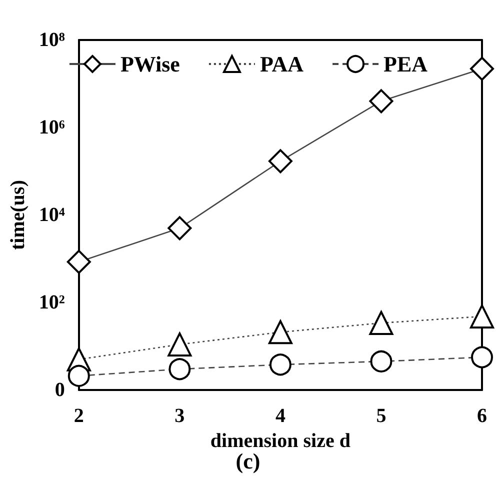 This screenshot has height=500, width=496. I want to click on x-tick-label: 5, so click(381, 416).